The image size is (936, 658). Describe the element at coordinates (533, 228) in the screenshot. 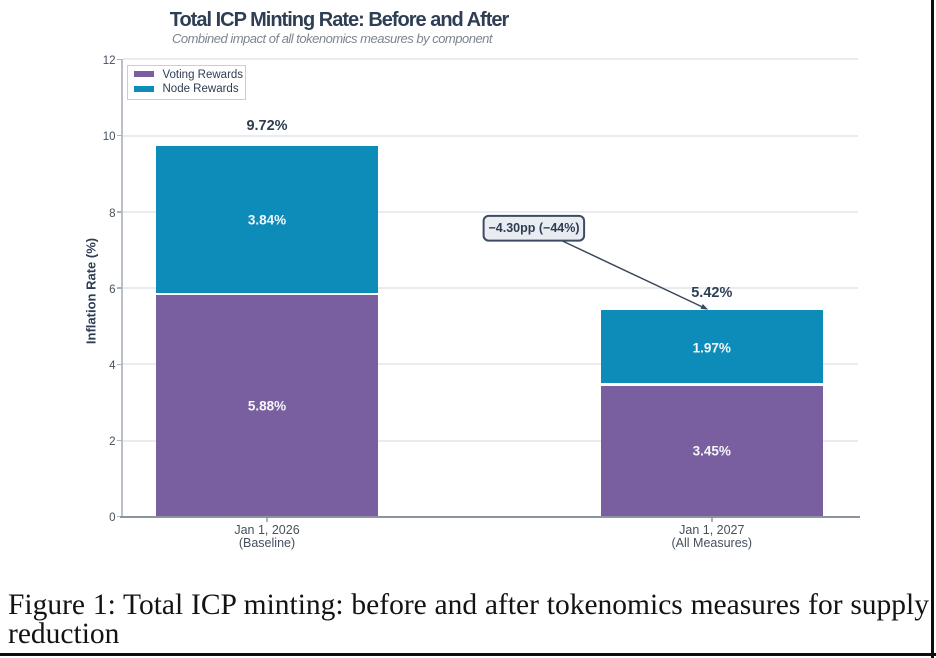

I see `svg-text: −4.30pp (−44%)` at that location.